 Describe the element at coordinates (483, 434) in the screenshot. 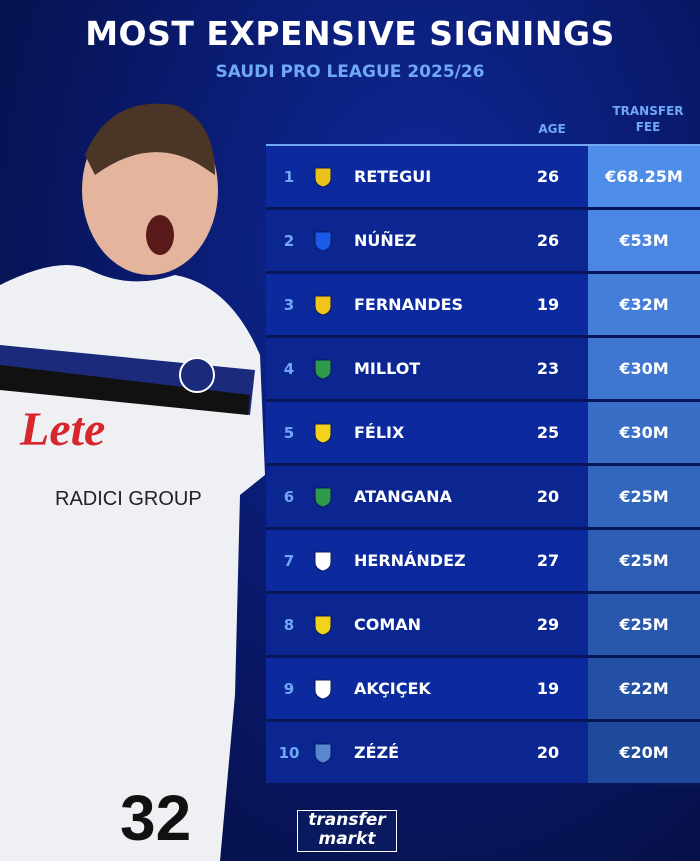

I see `table-row: 5 FÉLIX 25 €30M` at that location.